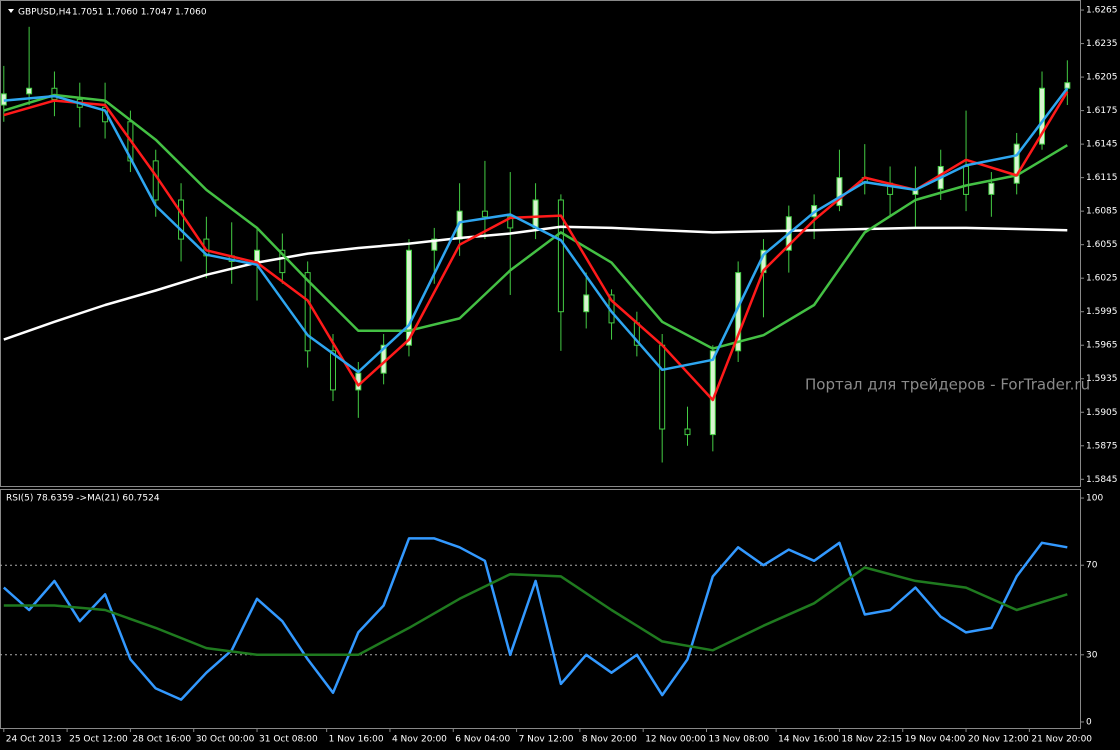 The width and height of the screenshot is (1120, 750). I want to click on x-tick-label: 13 Nov 08:00, so click(738, 740).